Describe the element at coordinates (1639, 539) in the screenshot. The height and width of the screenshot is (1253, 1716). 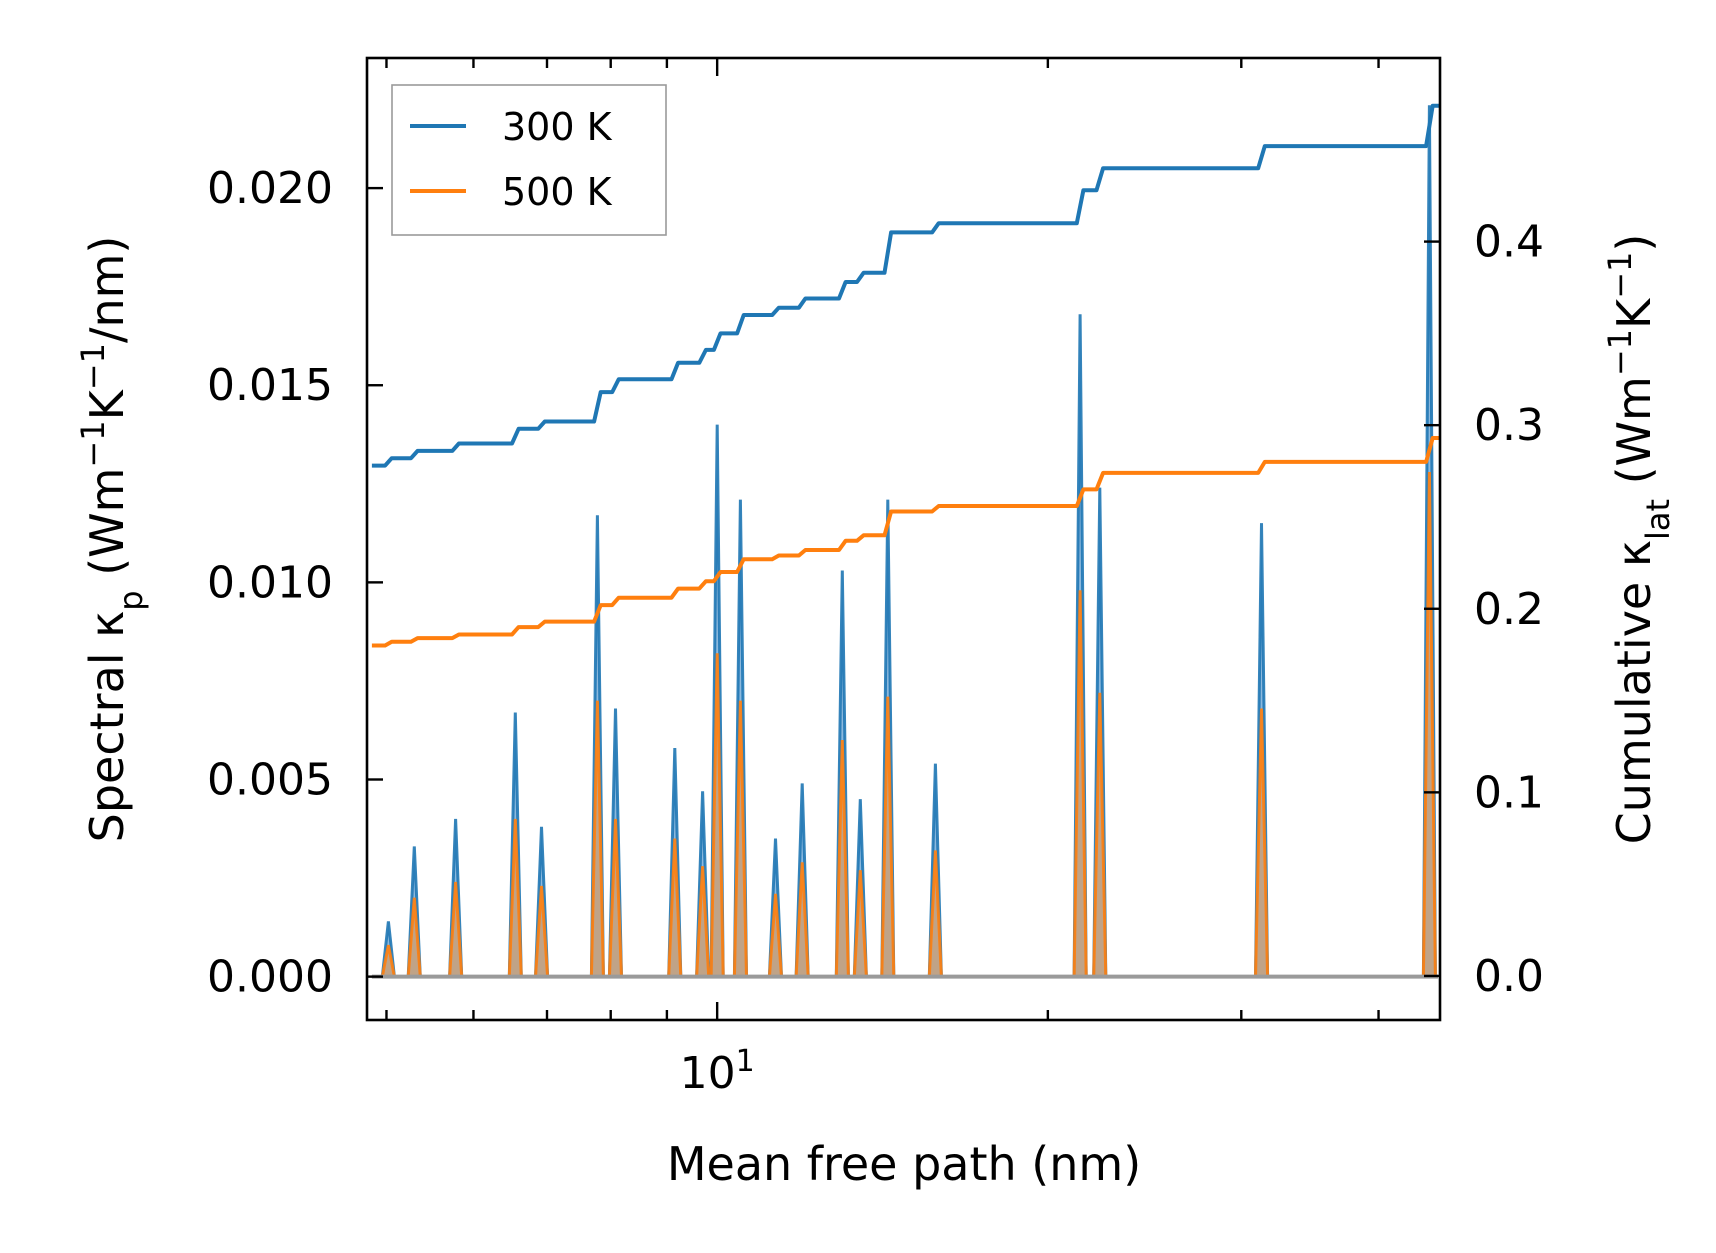
I see `right-y-axis-label: Cumulative κlat (Wm−1K−1)` at that location.